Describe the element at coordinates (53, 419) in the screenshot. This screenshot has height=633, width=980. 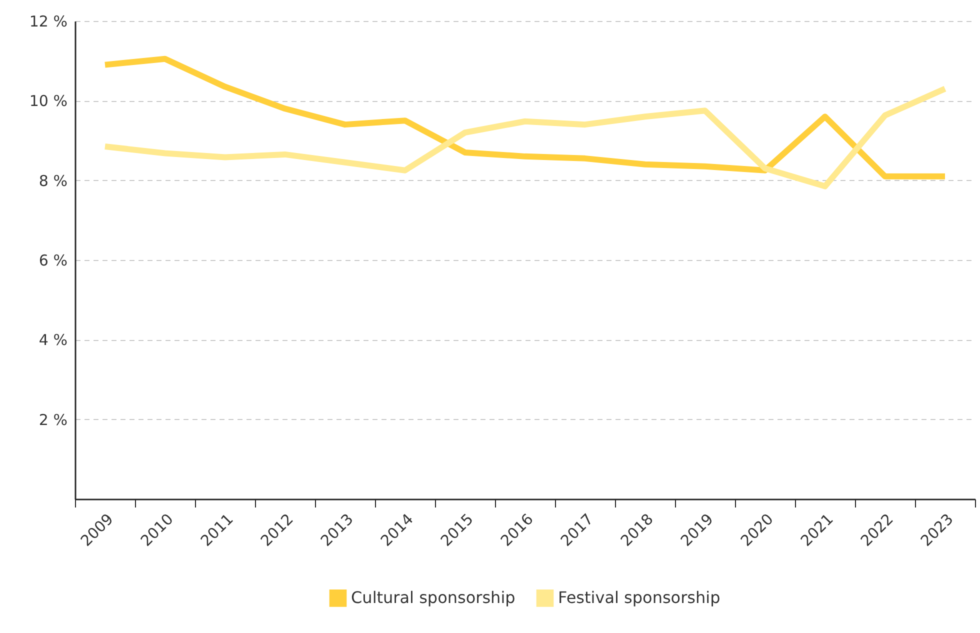
I see `y-tick-label: 2 %` at that location.